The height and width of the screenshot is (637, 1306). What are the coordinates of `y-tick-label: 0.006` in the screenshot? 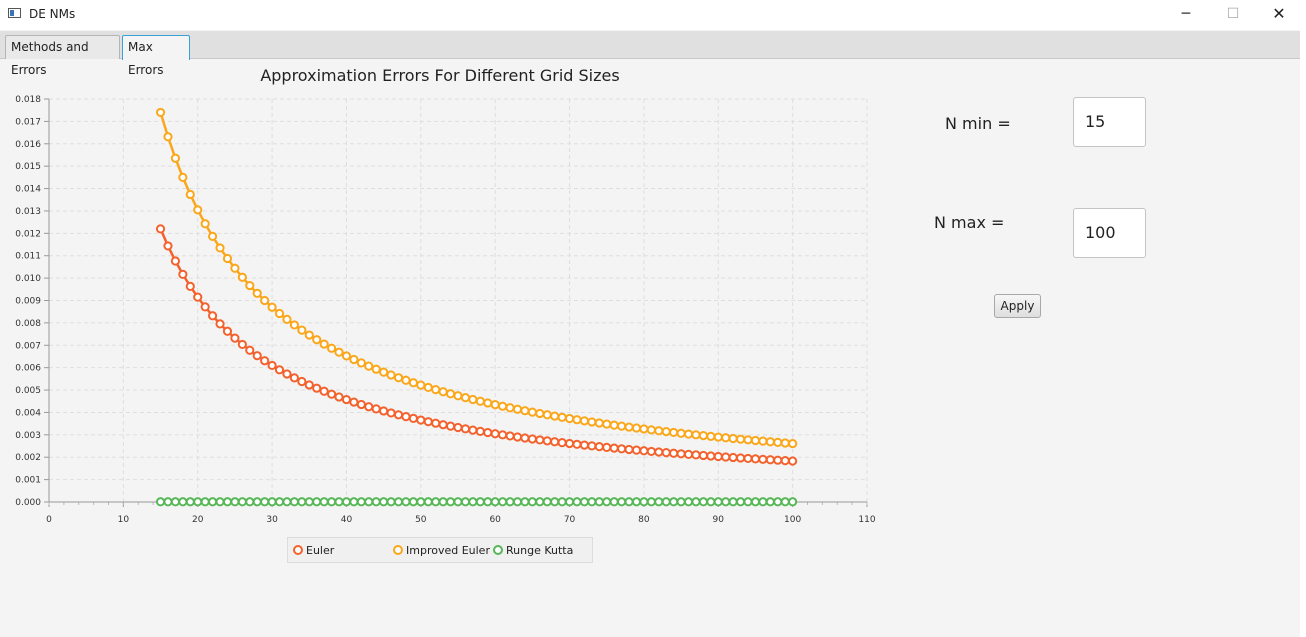 It's located at (28, 369).